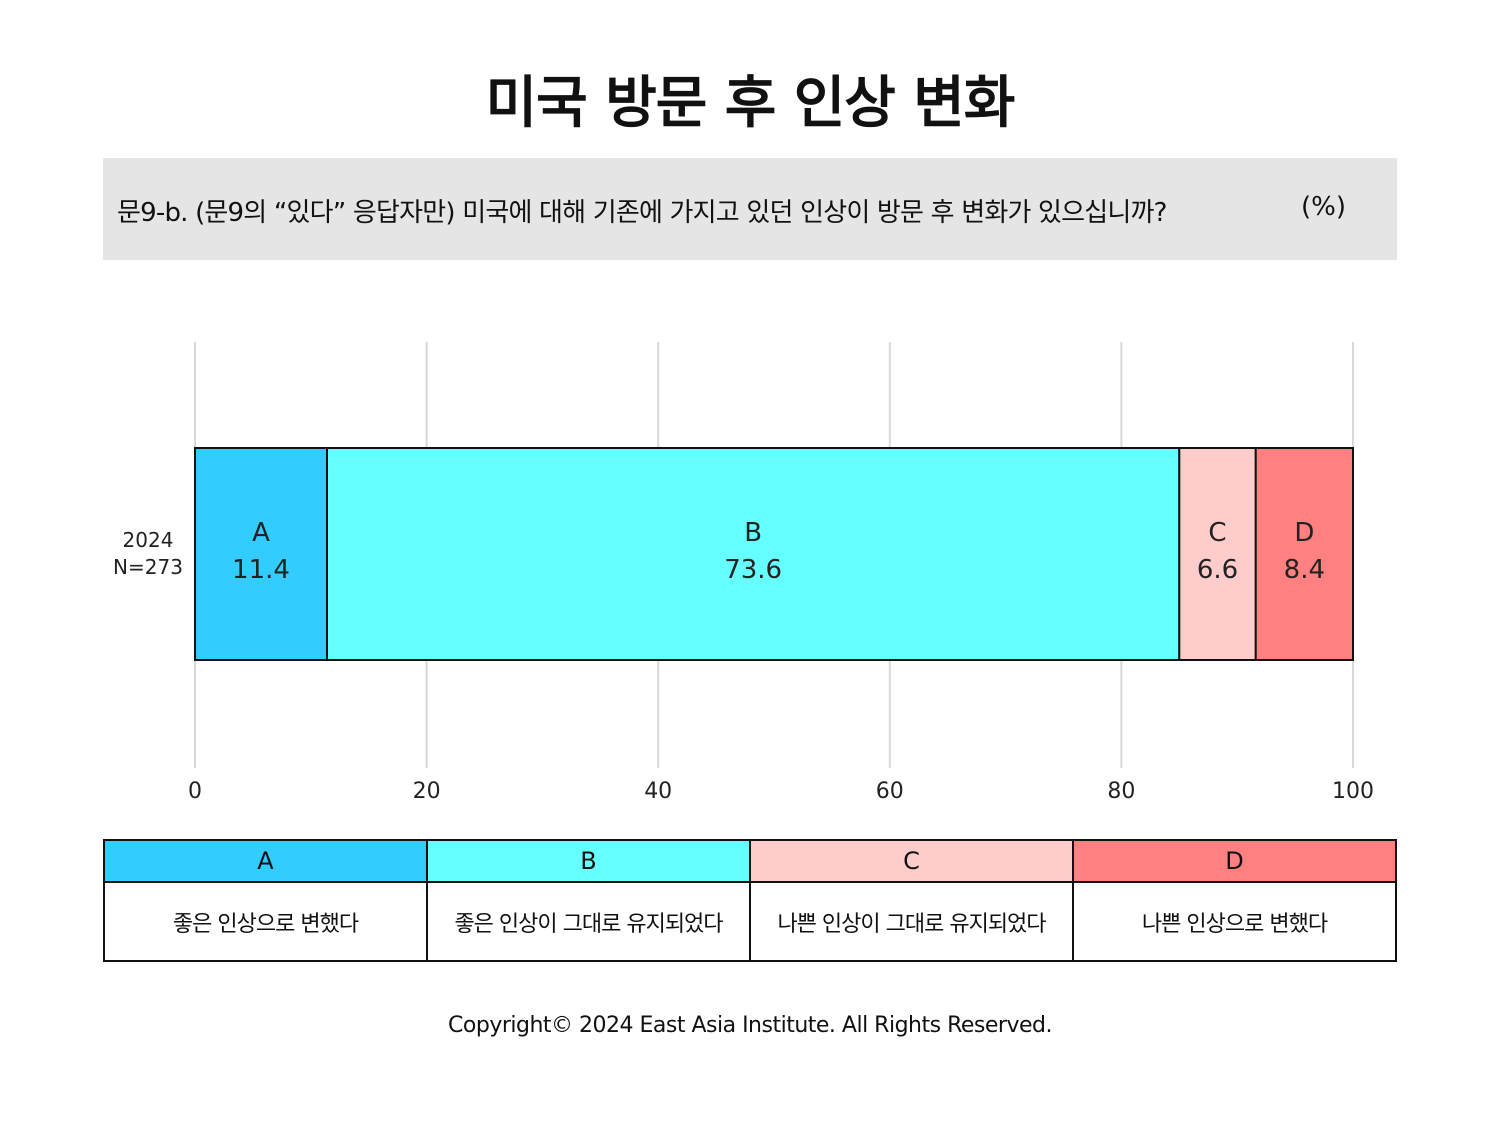 The height and width of the screenshot is (1125, 1500). What do you see at coordinates (261, 554) in the screenshot?
I see `bar-segment-a` at bounding box center [261, 554].